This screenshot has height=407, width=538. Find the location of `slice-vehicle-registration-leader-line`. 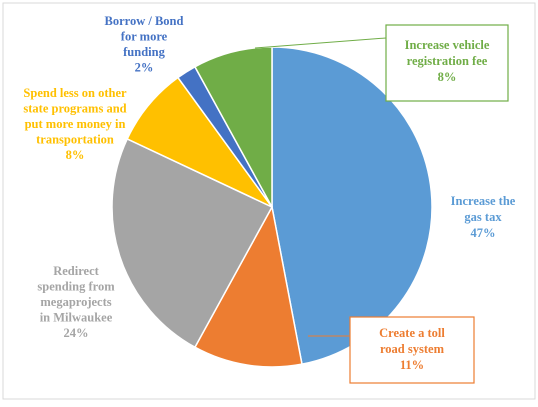

slice-vehicle-registration-leader-line is located at coordinates (320, 43).